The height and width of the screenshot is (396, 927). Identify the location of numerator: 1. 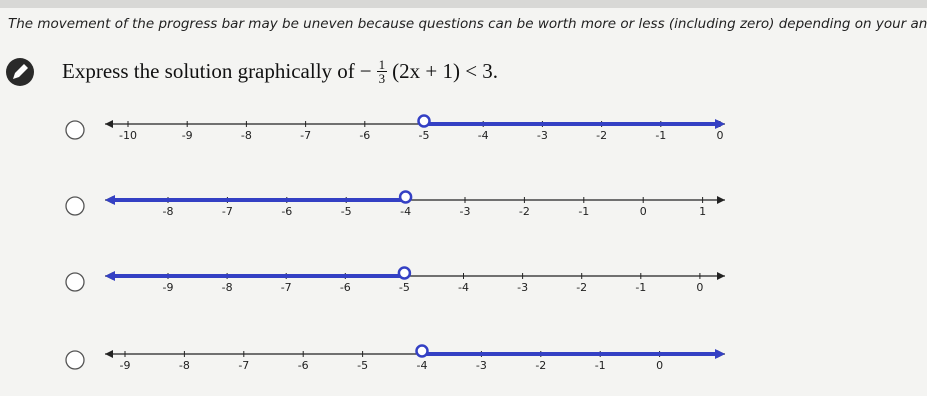
(382, 64).